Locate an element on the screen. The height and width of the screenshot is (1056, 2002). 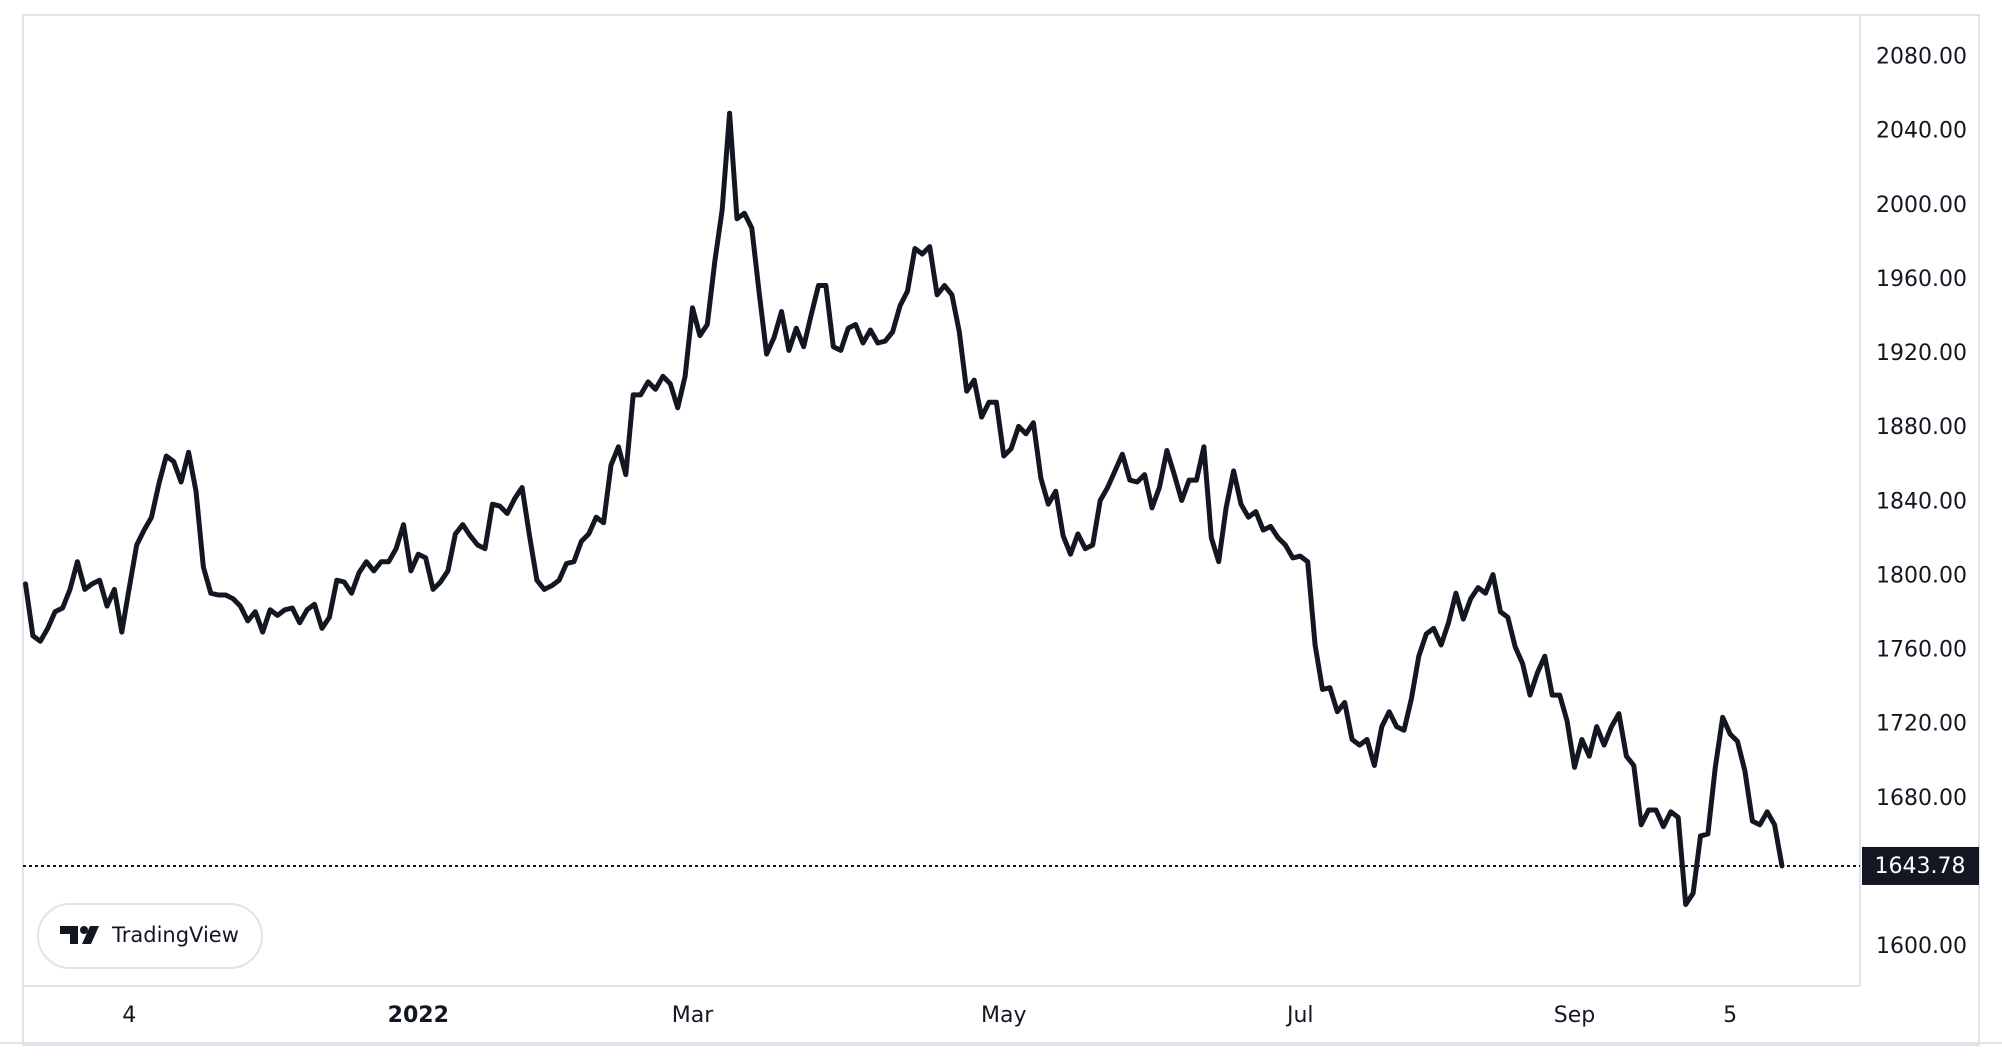
last-price-box is located at coordinates (1920, 865).